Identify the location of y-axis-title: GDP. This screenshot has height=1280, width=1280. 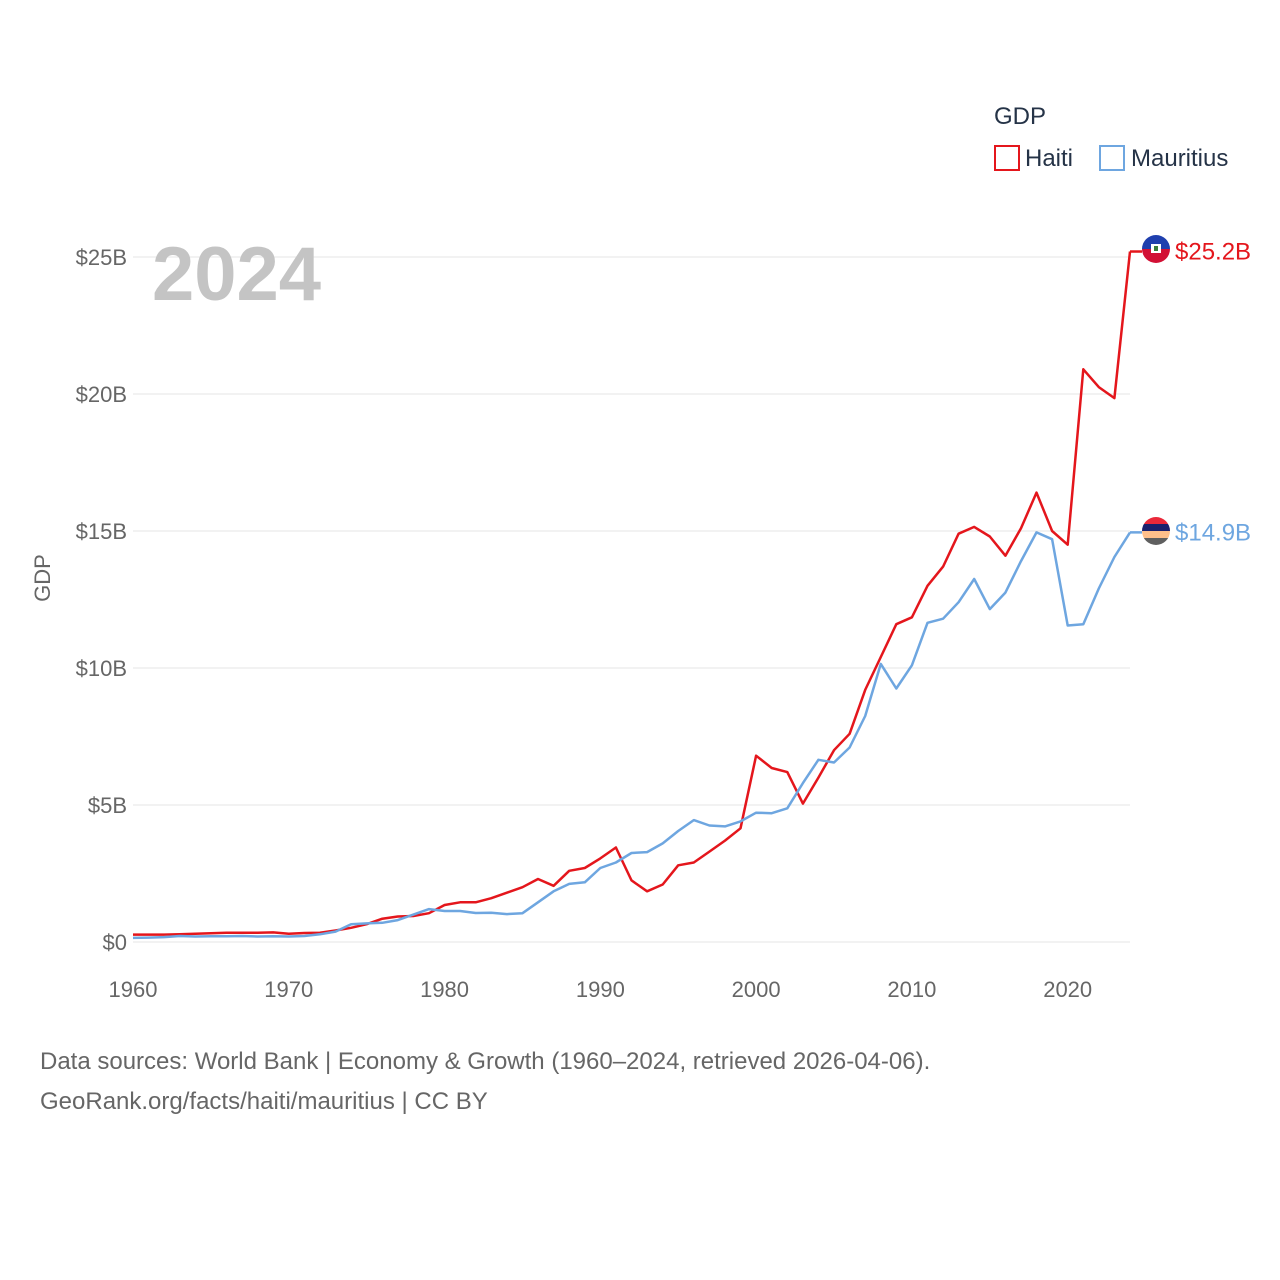
(42, 578).